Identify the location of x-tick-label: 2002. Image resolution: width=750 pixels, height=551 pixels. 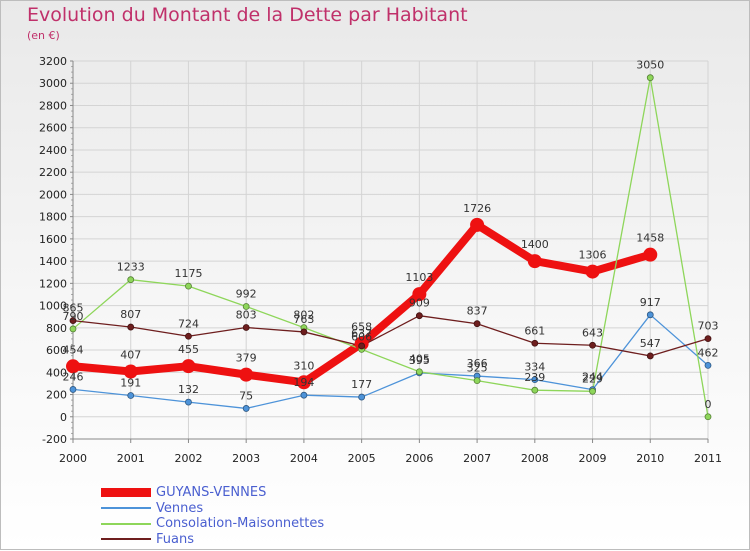
(188, 458).